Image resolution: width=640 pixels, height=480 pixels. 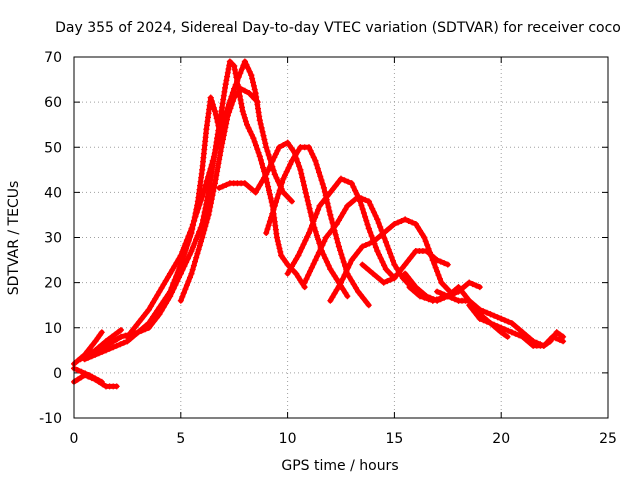 I want to click on x-tick-label: 25, so click(x=608, y=439).